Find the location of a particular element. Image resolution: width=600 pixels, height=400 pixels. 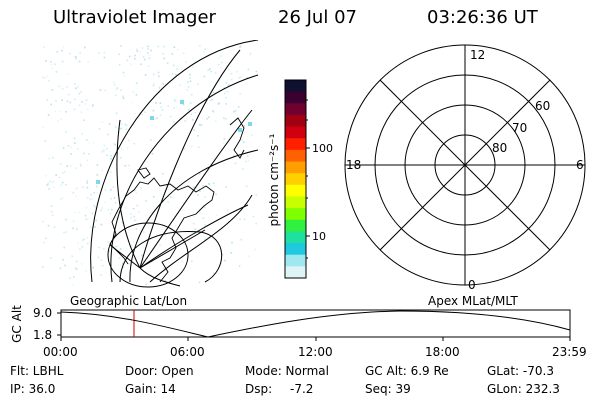

mlt-label-0: 0 is located at coordinates (472, 285).